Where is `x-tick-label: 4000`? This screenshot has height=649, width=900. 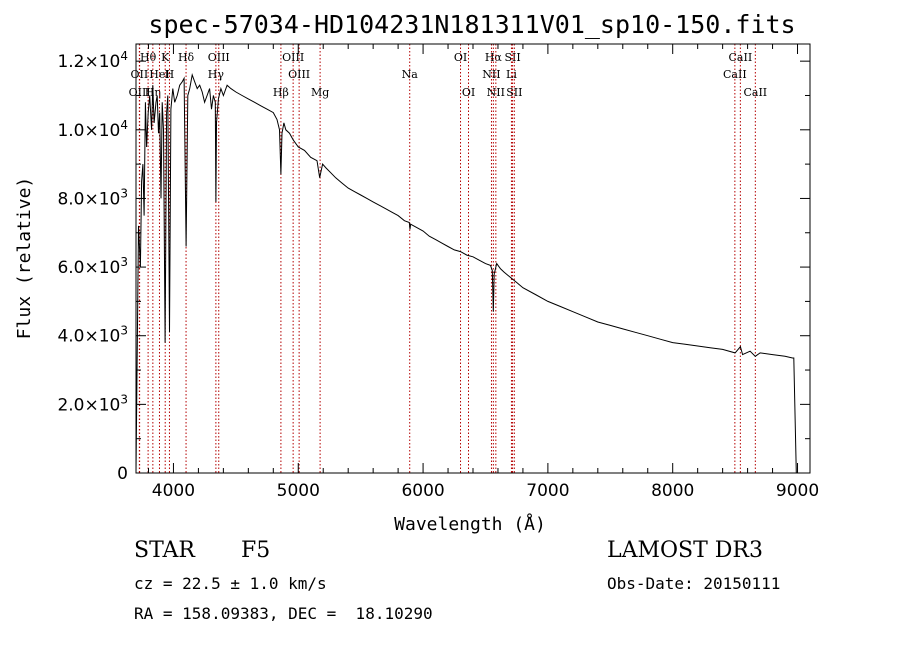 x-tick-label: 4000 is located at coordinates (173, 491).